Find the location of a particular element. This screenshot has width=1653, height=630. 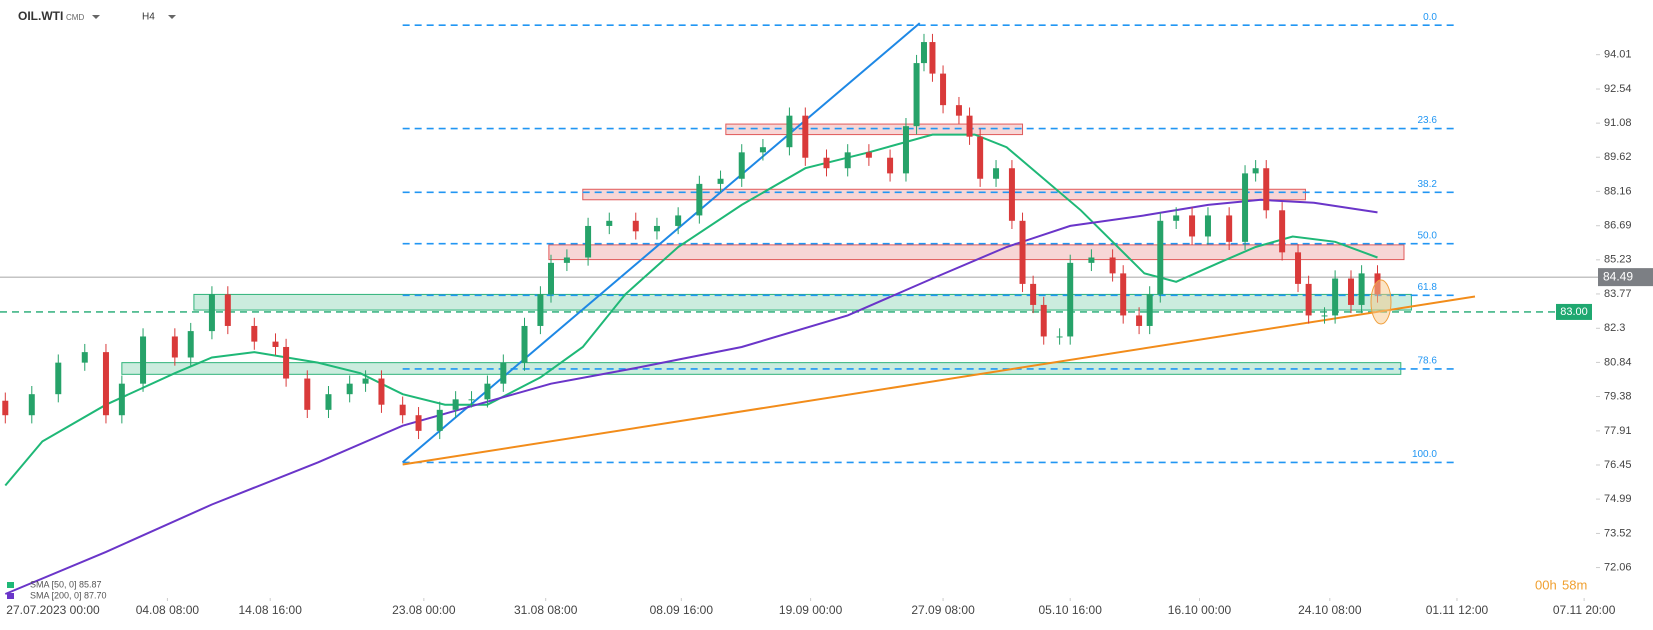

x-tick-label: 08.09 16:00 is located at coordinates (682, 610).